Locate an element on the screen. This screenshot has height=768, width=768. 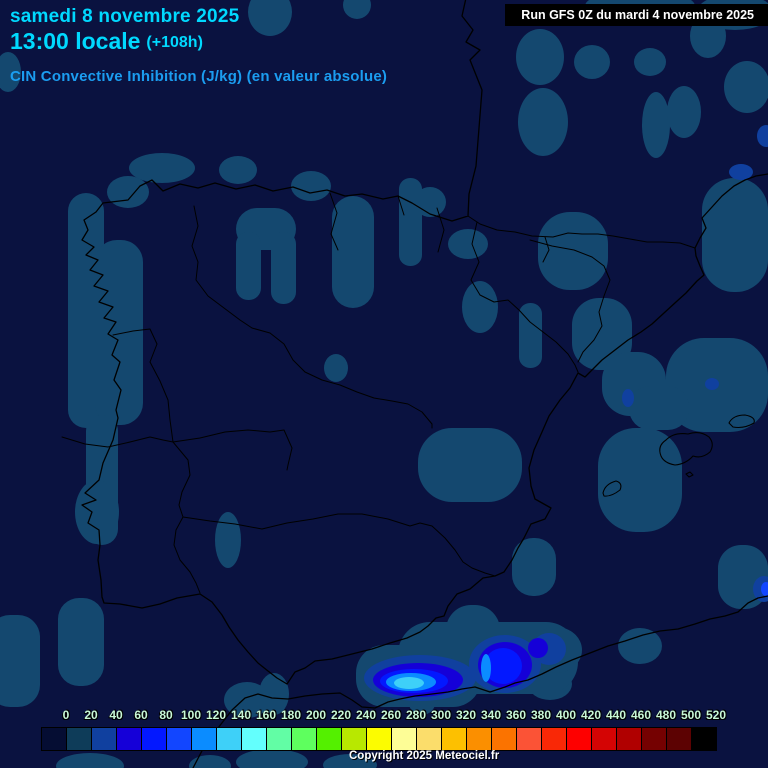
legend-tick: 160 is located at coordinates (266, 715).